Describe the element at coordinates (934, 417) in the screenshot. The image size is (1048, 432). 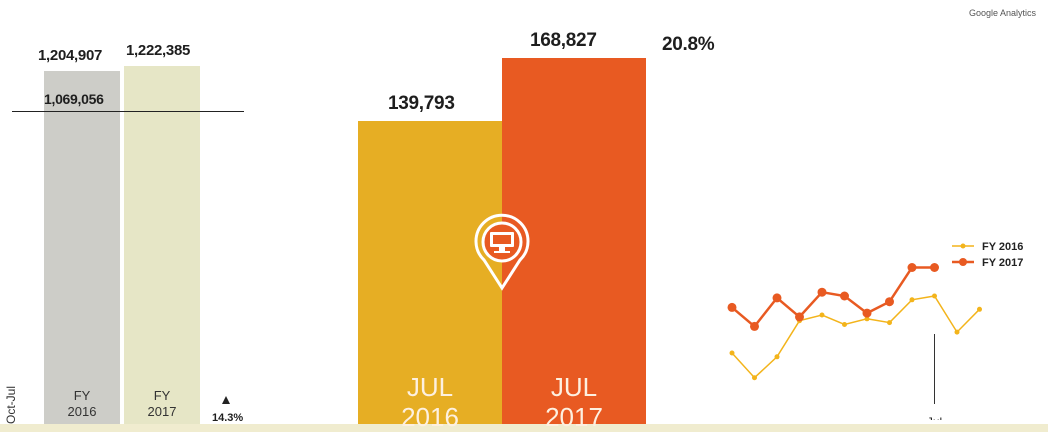
I see `jul-marker-label: Jul` at that location.